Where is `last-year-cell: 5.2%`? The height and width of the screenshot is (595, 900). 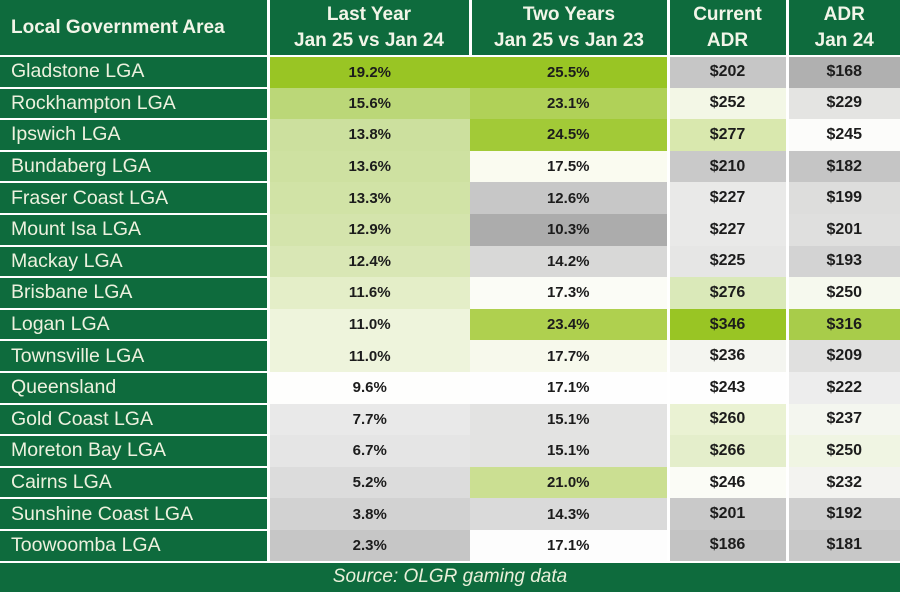 last-year-cell: 5.2% is located at coordinates (369, 482).